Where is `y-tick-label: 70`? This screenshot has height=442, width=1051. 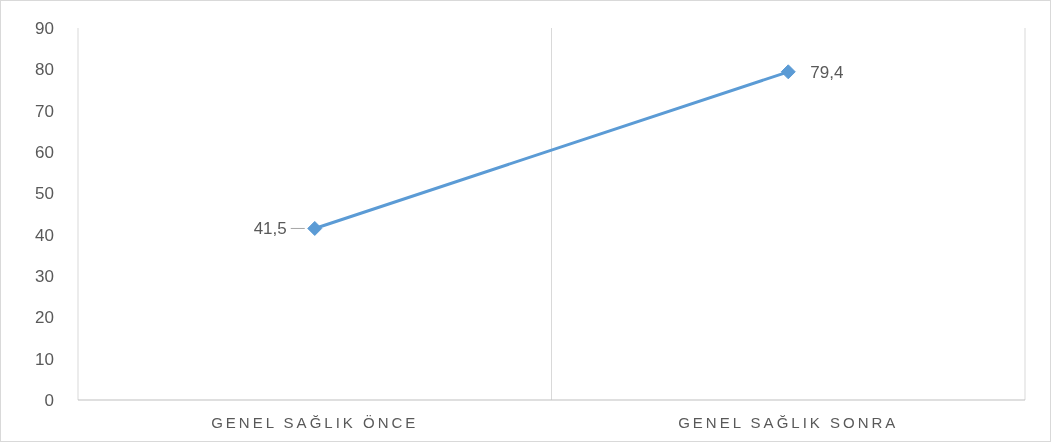 y-tick-label: 70 is located at coordinates (44, 111).